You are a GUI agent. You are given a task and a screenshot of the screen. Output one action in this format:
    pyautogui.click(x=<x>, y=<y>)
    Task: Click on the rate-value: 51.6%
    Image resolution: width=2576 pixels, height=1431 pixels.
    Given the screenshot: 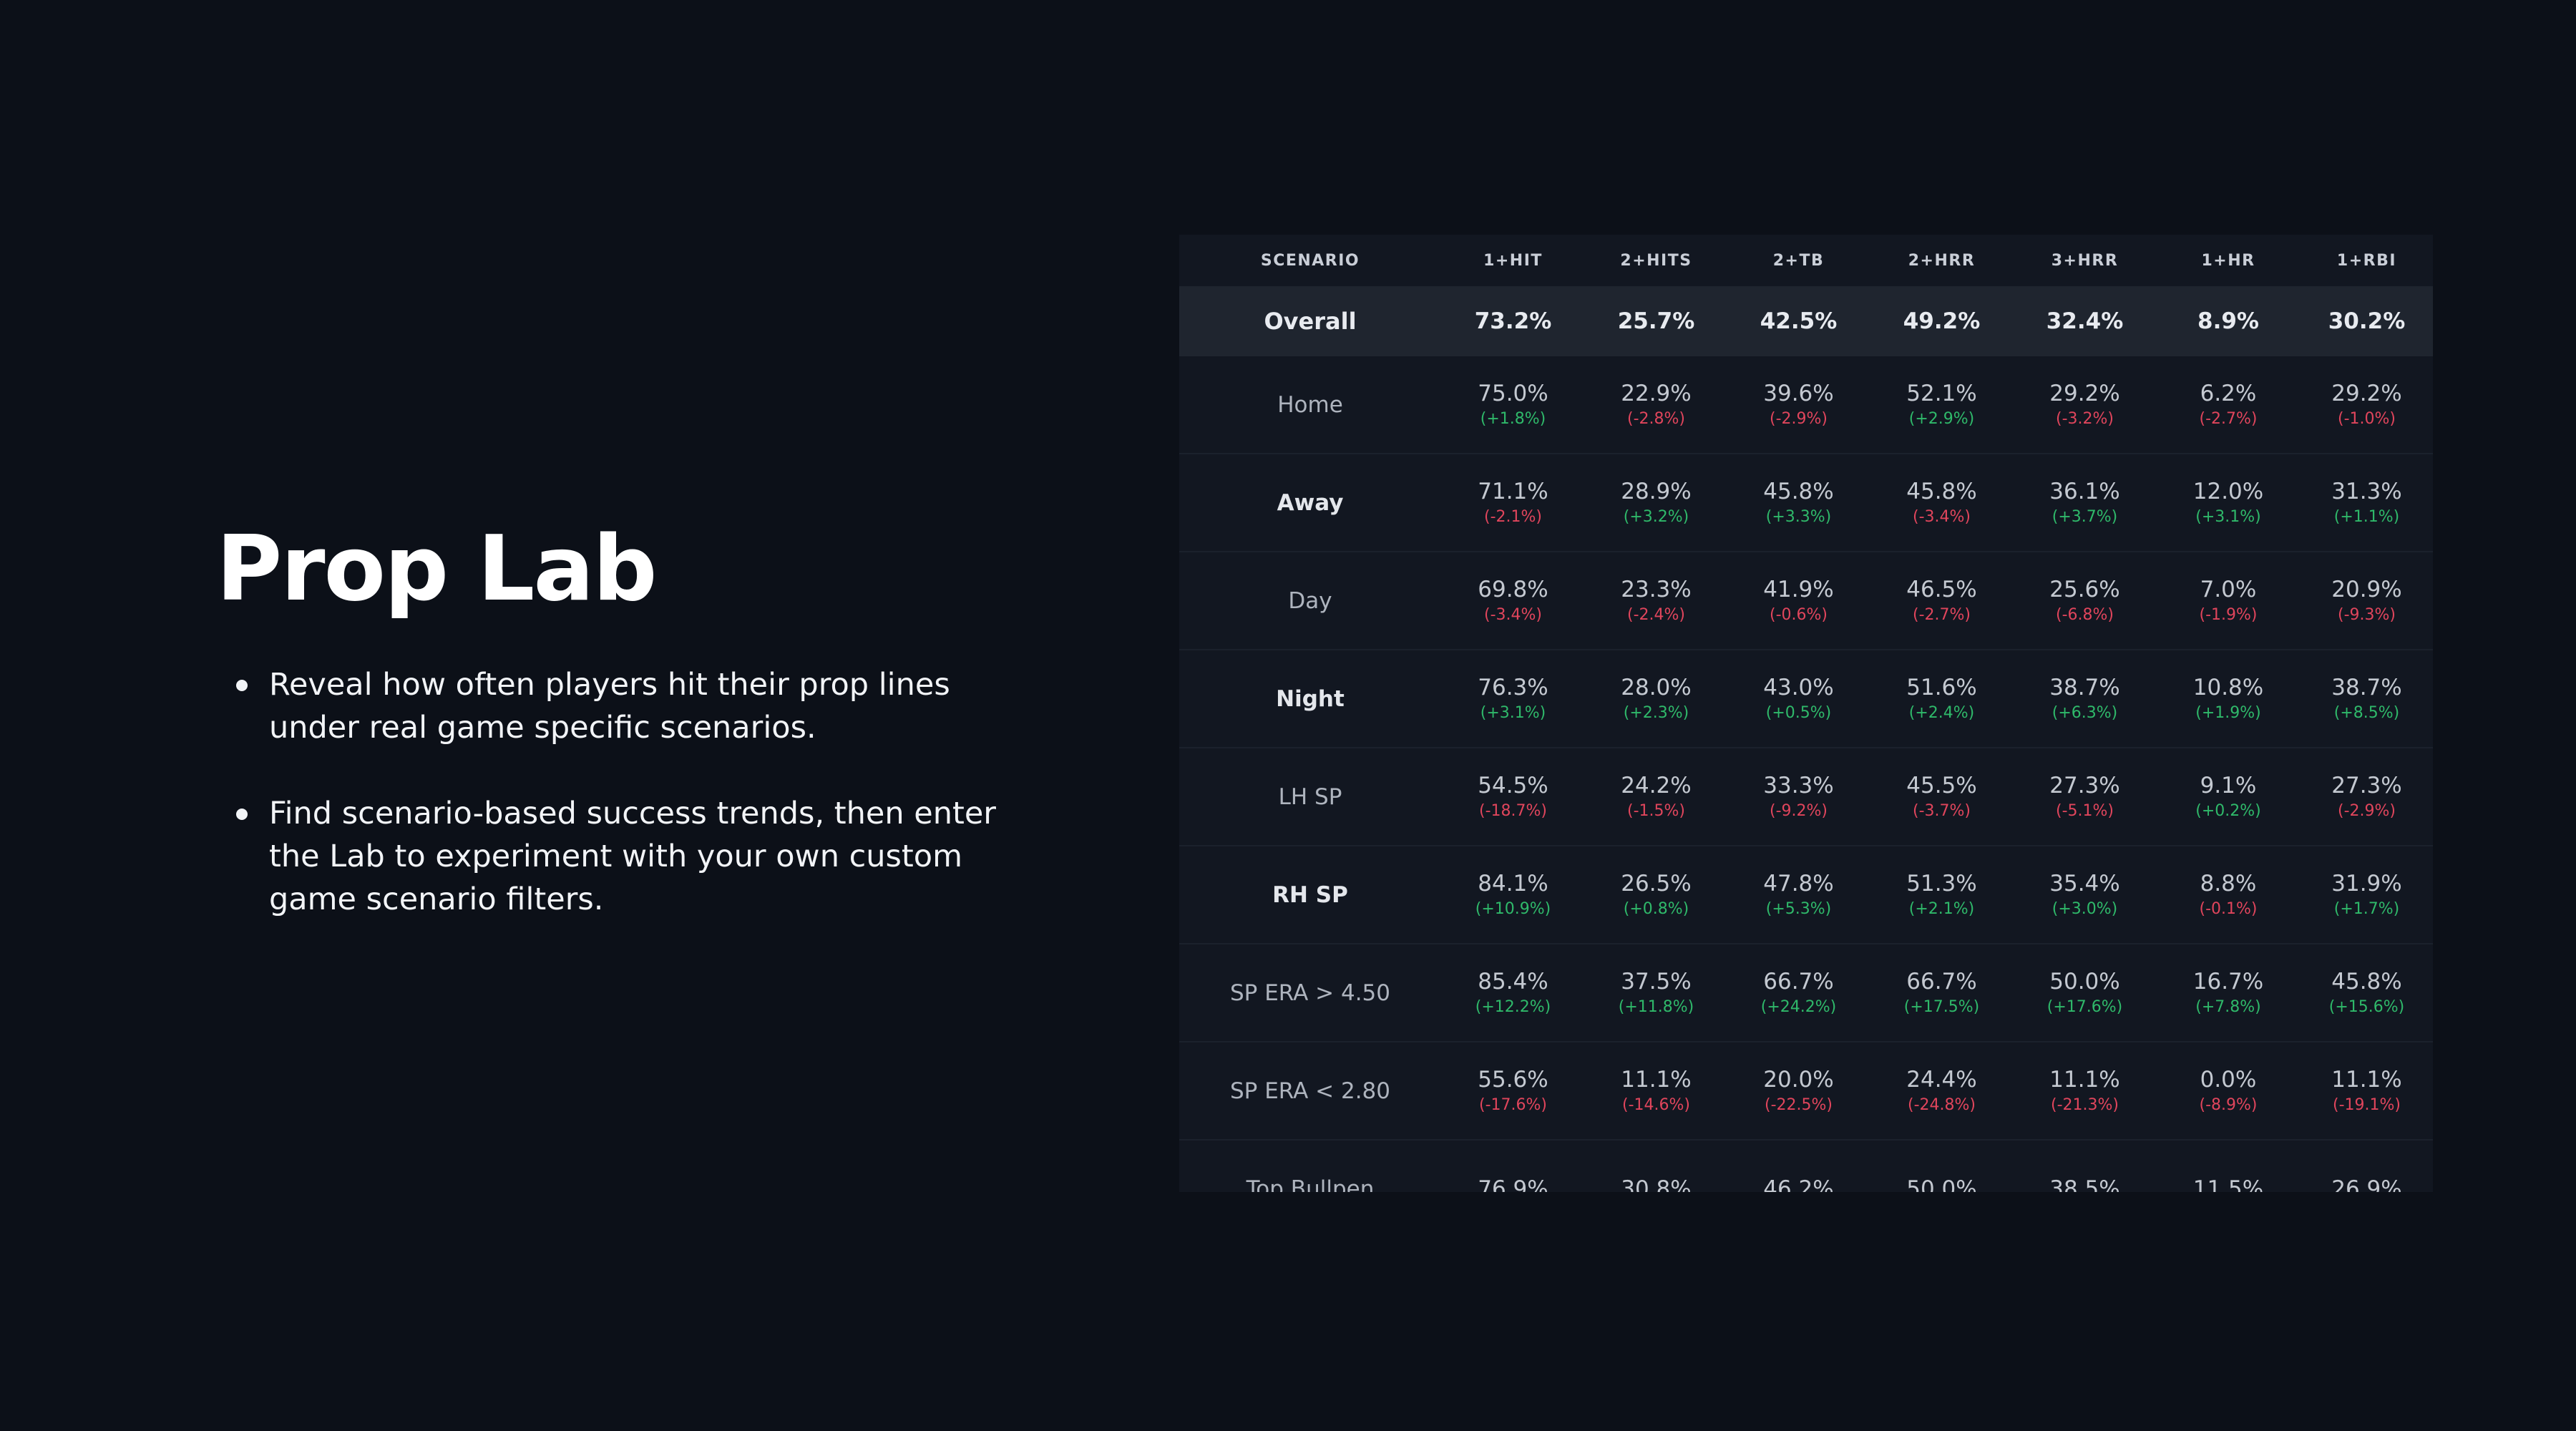 What is the action you would take?
    pyautogui.click(x=1941, y=687)
    